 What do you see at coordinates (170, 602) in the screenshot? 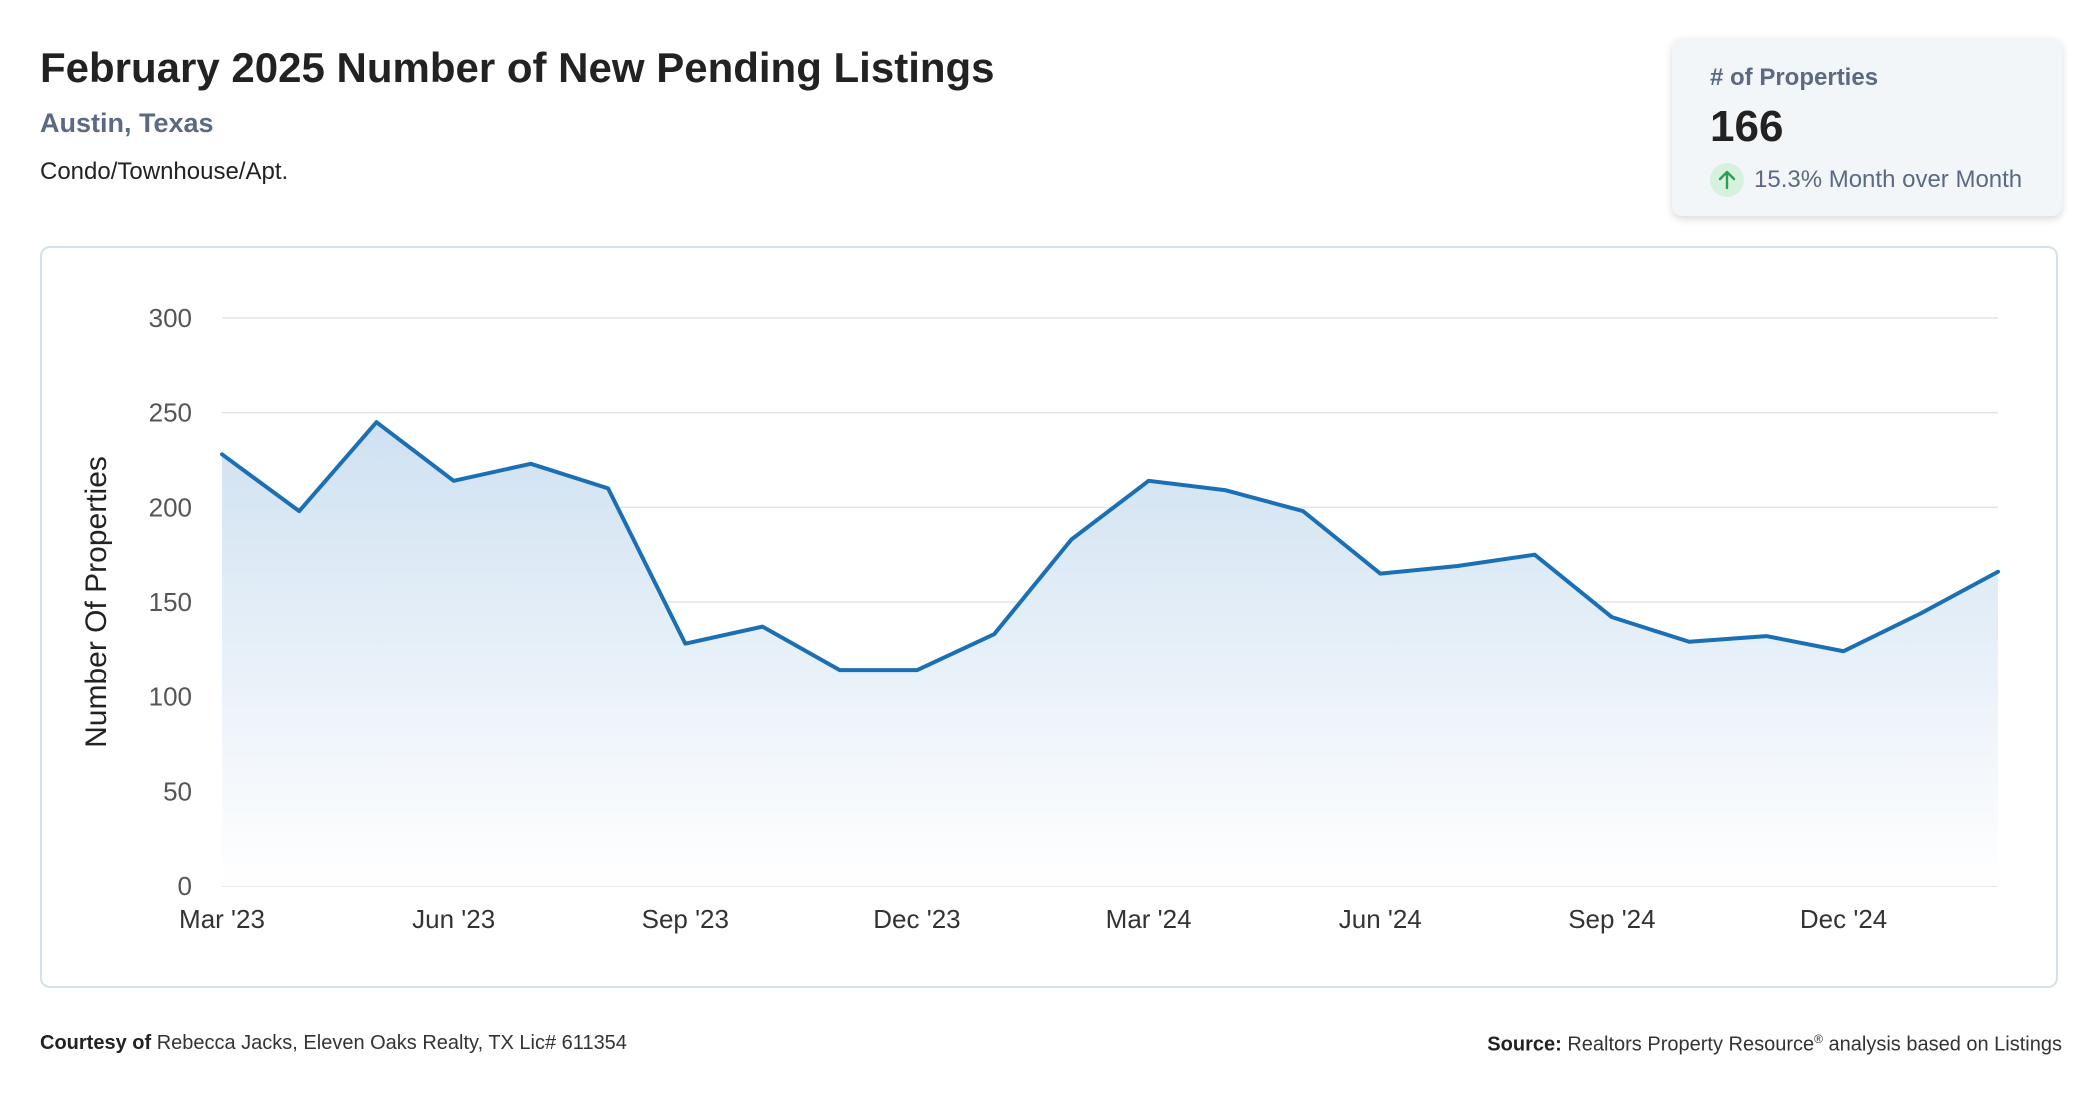
I see `y-tick-label: 150` at bounding box center [170, 602].